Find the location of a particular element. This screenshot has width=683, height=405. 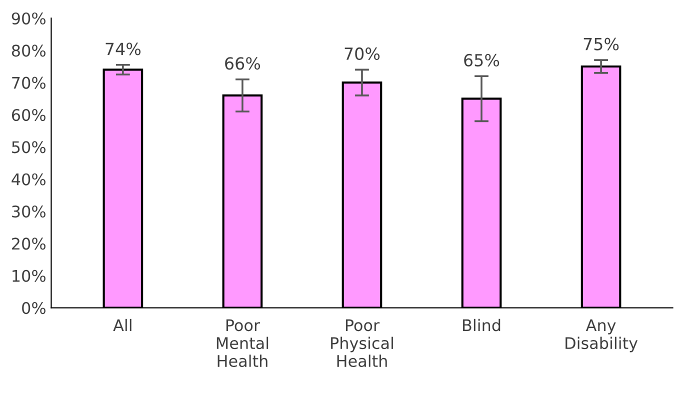

y-tick-label: 30% is located at coordinates (29, 211).